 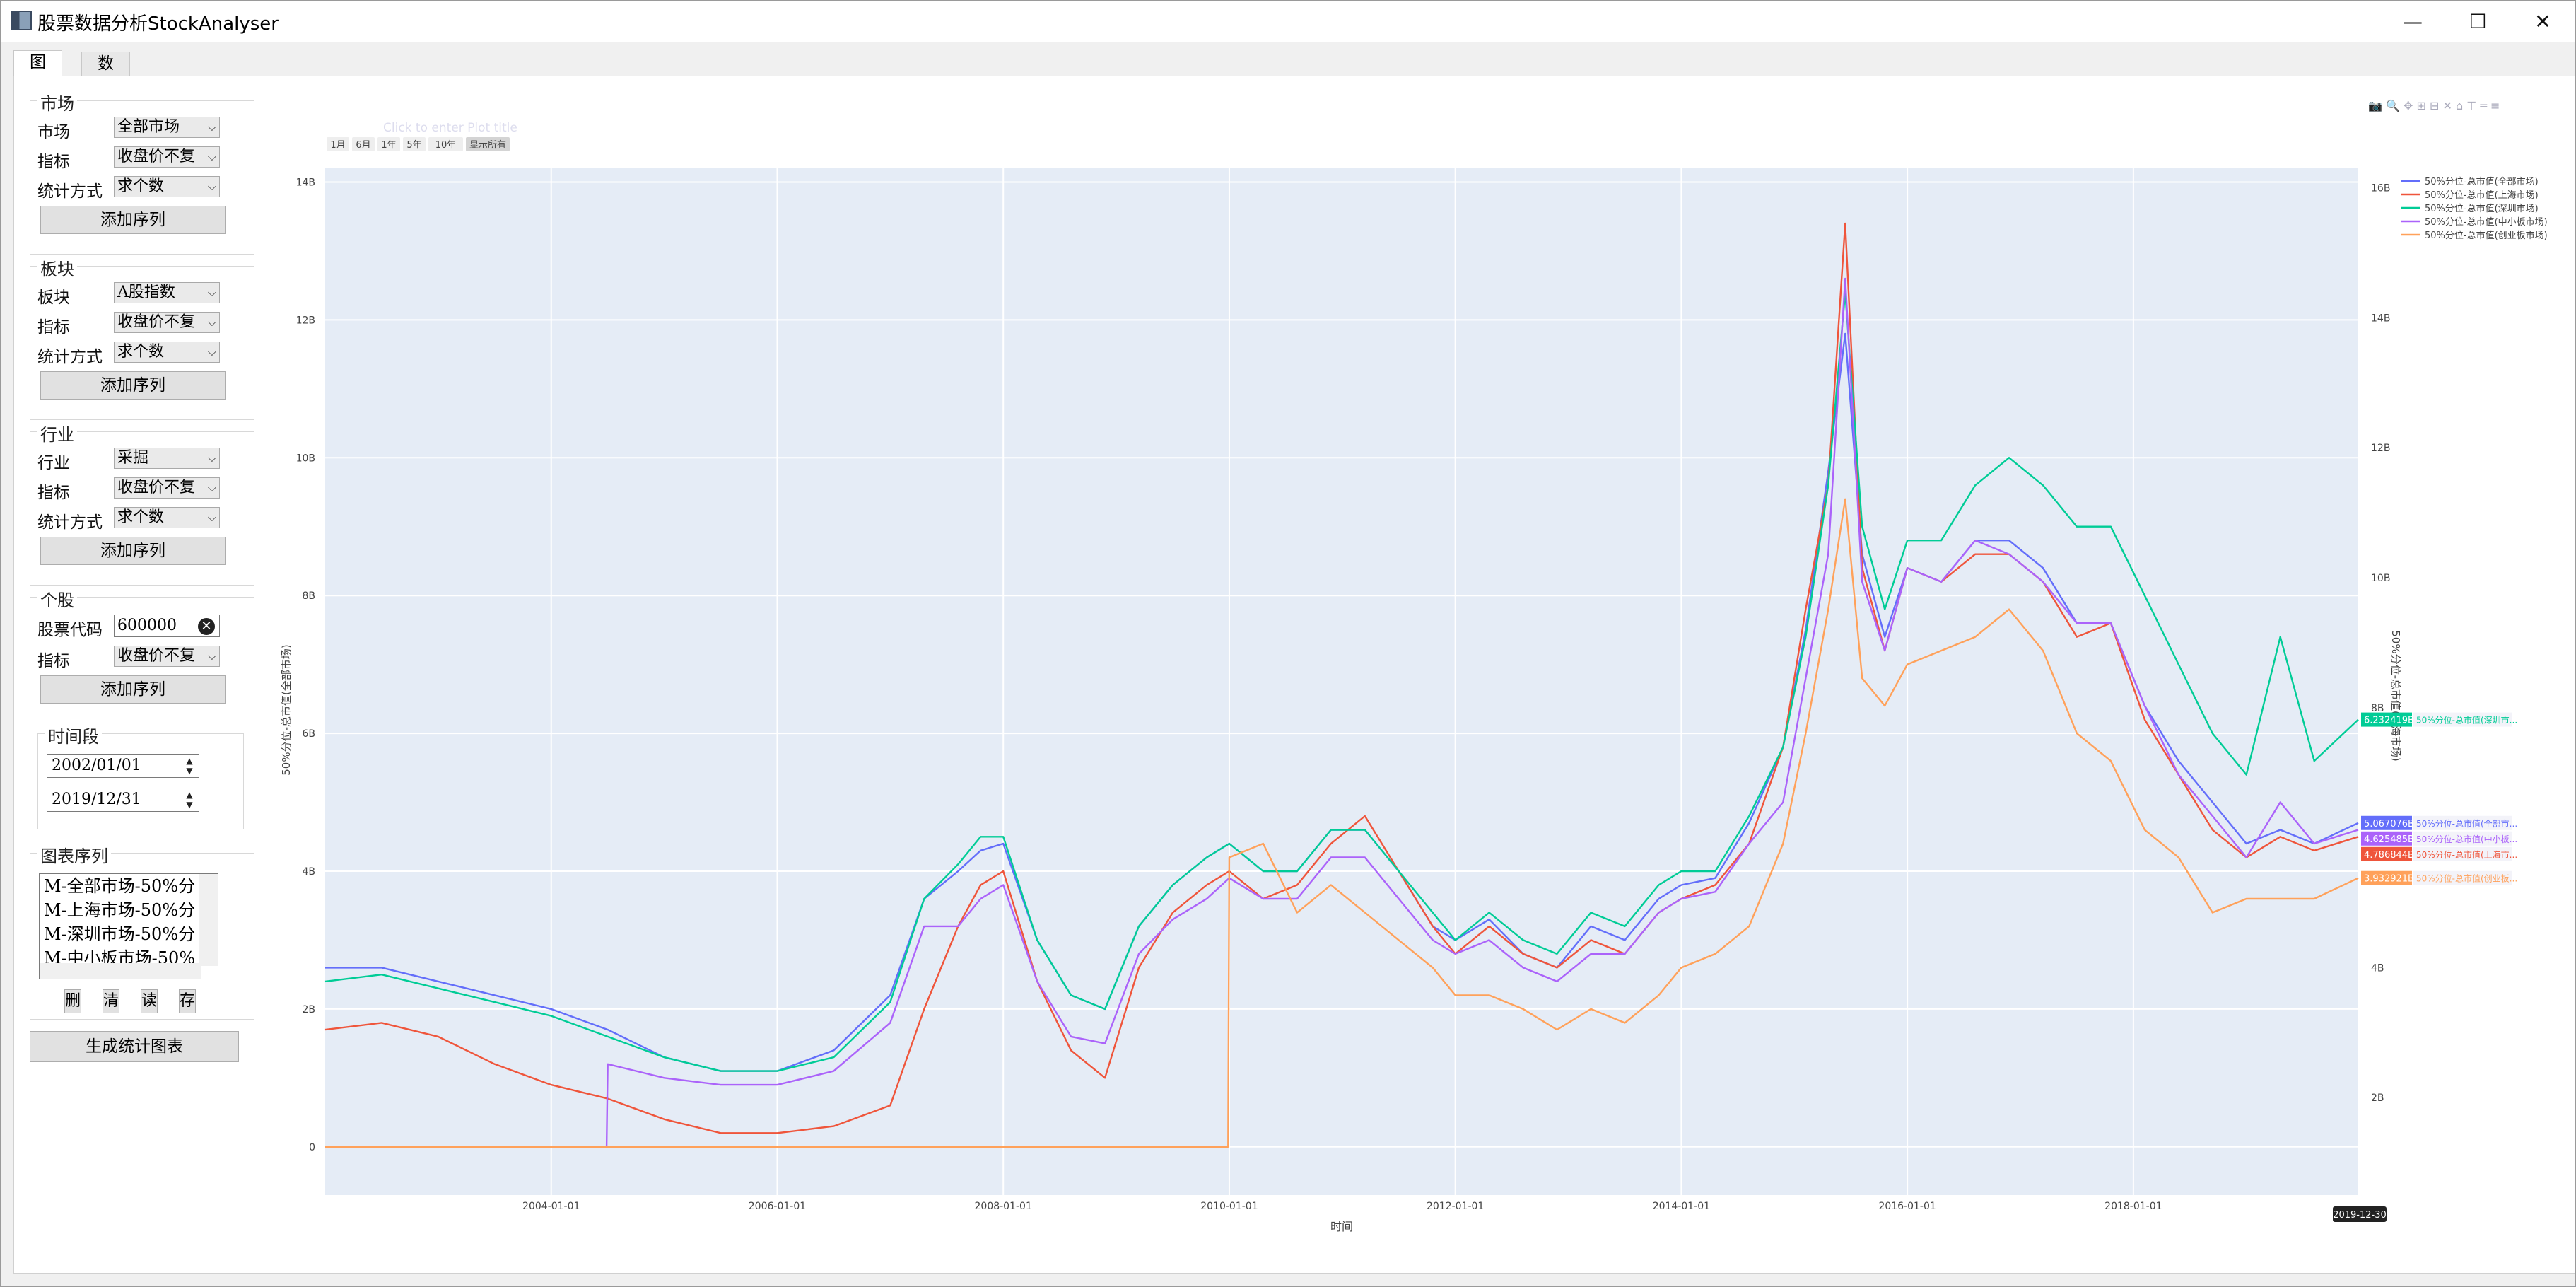 What do you see at coordinates (2389, 824) in the screenshot?
I see `hover-value-label: 5.067076B` at bounding box center [2389, 824].